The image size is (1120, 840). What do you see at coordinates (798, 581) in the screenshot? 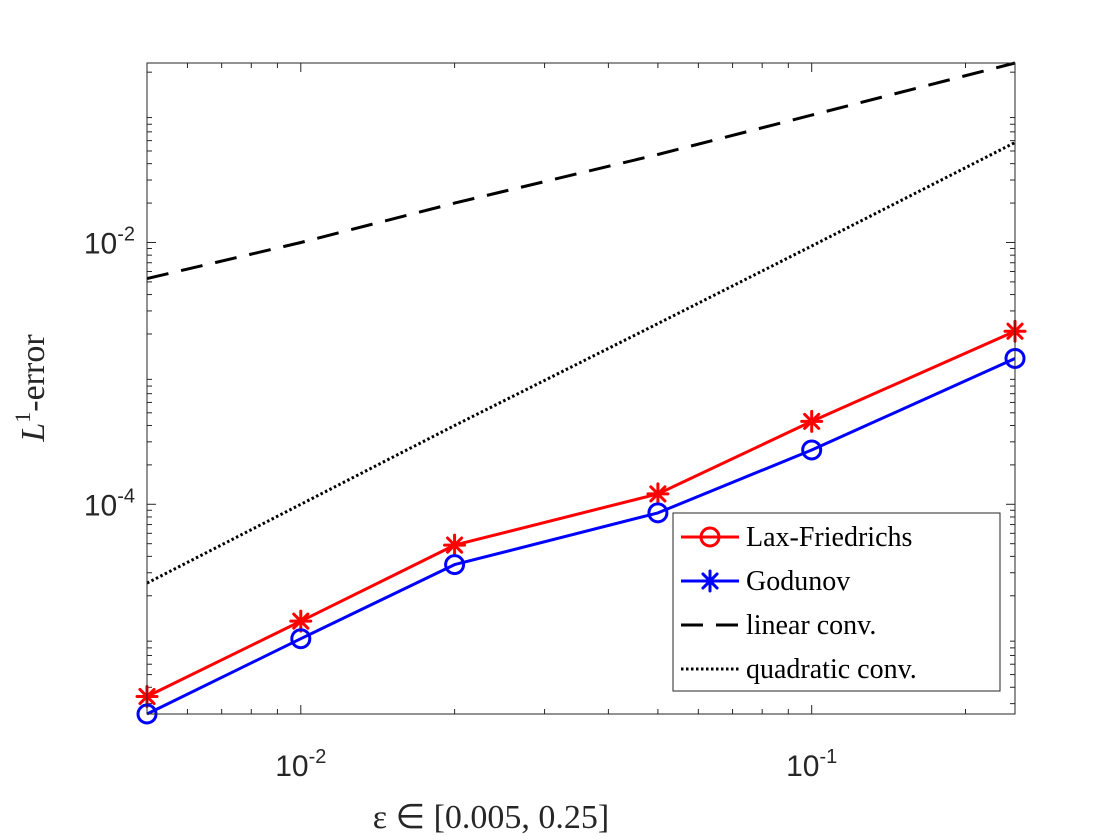
I see `legend-label: Godunov` at bounding box center [798, 581].